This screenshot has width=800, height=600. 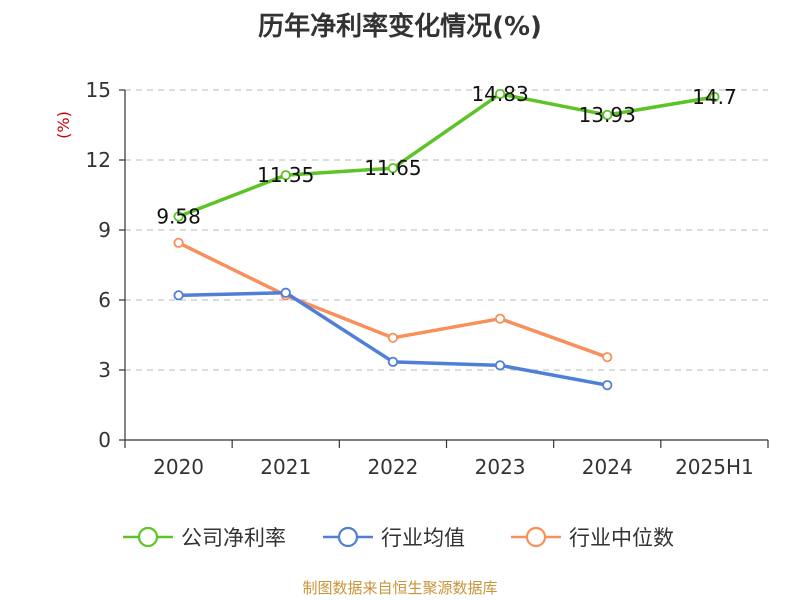 I want to click on x-tick-label: 2020, so click(x=178, y=467).